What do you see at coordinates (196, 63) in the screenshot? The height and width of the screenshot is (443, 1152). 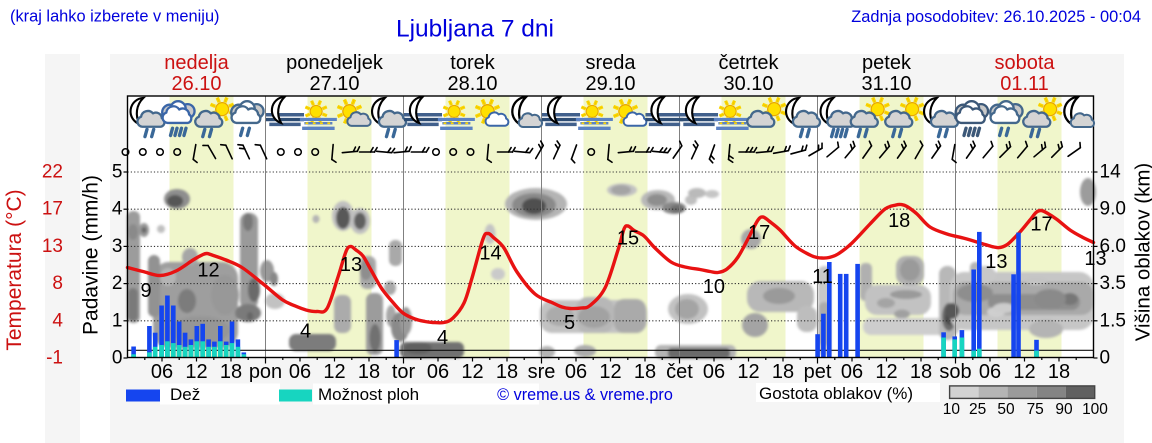 I see `svg-text: nedelja` at bounding box center [196, 63].